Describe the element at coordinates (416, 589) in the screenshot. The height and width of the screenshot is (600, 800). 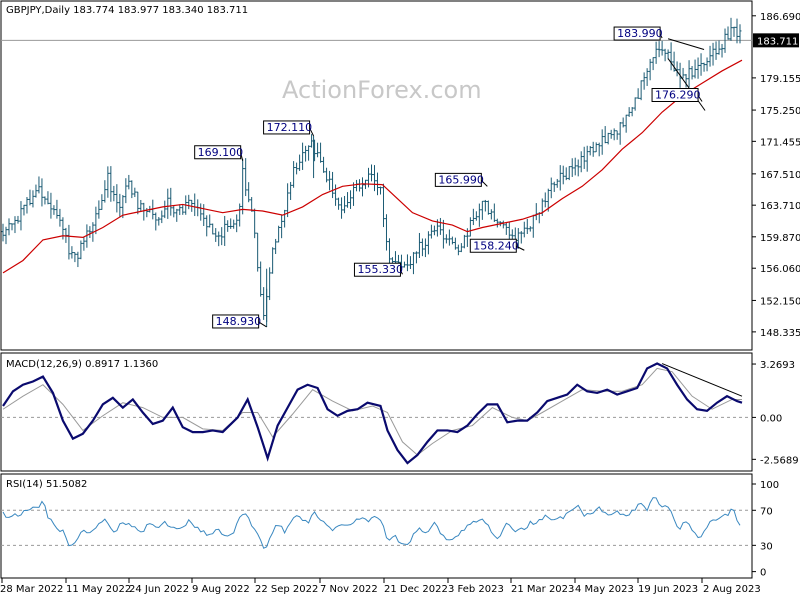
I see `x-tick-label: 21 Dec 2022` at that location.